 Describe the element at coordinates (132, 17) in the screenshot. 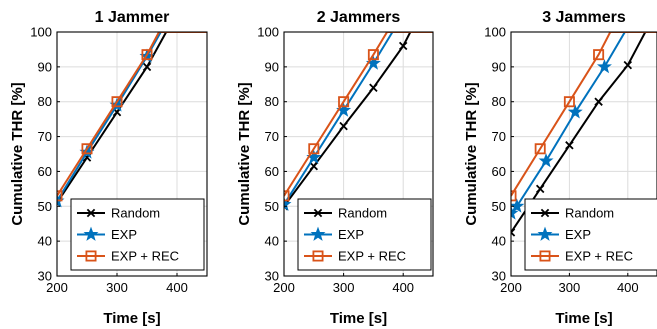

I see `chart-title: 1 Jammer` at that location.